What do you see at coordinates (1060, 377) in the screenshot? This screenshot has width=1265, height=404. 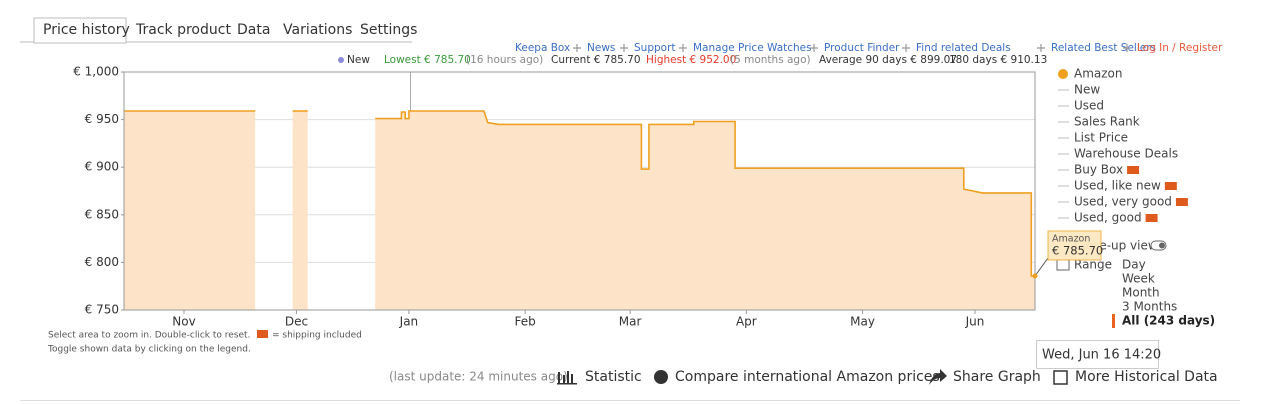 I see `more-icon` at bounding box center [1060, 377].